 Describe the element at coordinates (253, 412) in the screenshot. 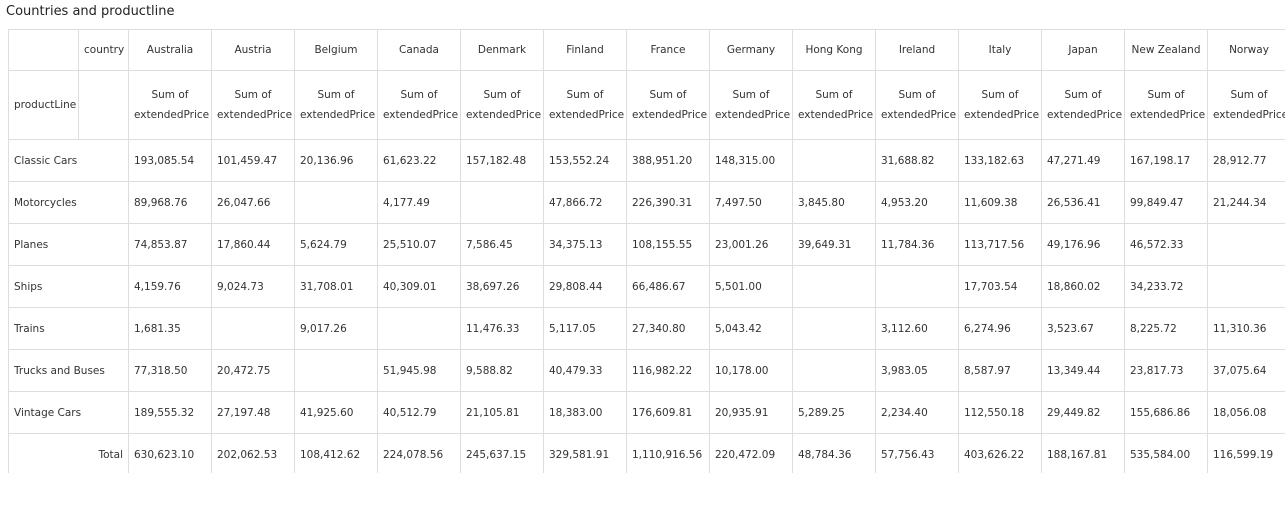

I see `value-cell: 27,197.48` at that location.